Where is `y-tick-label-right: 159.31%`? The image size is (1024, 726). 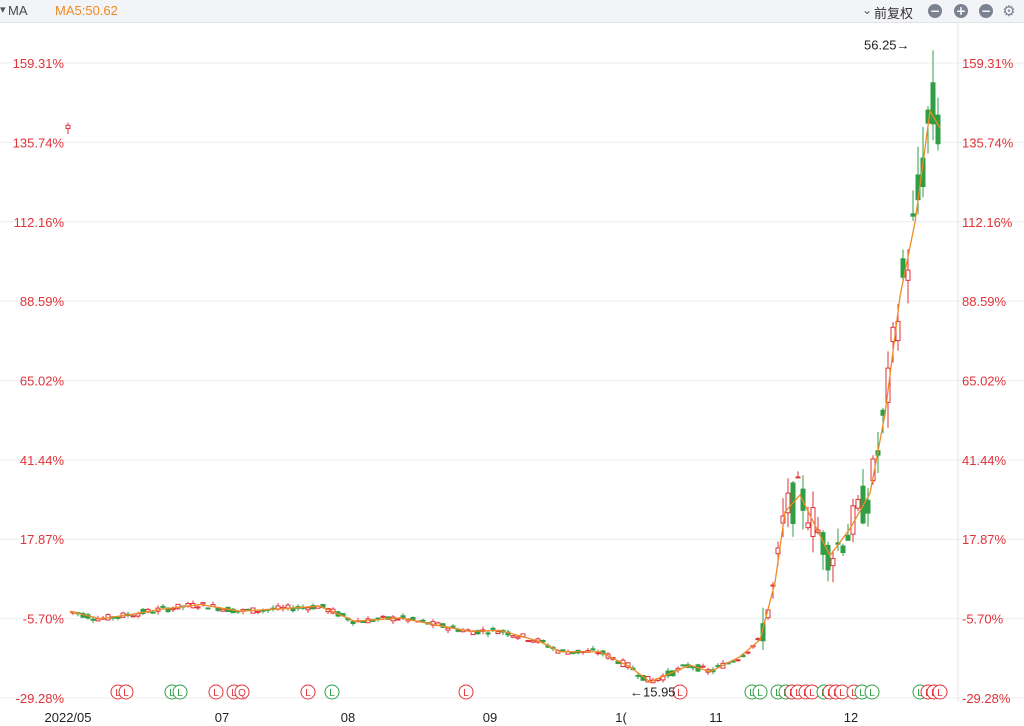
y-tick-label-right: 159.31% is located at coordinates (988, 63).